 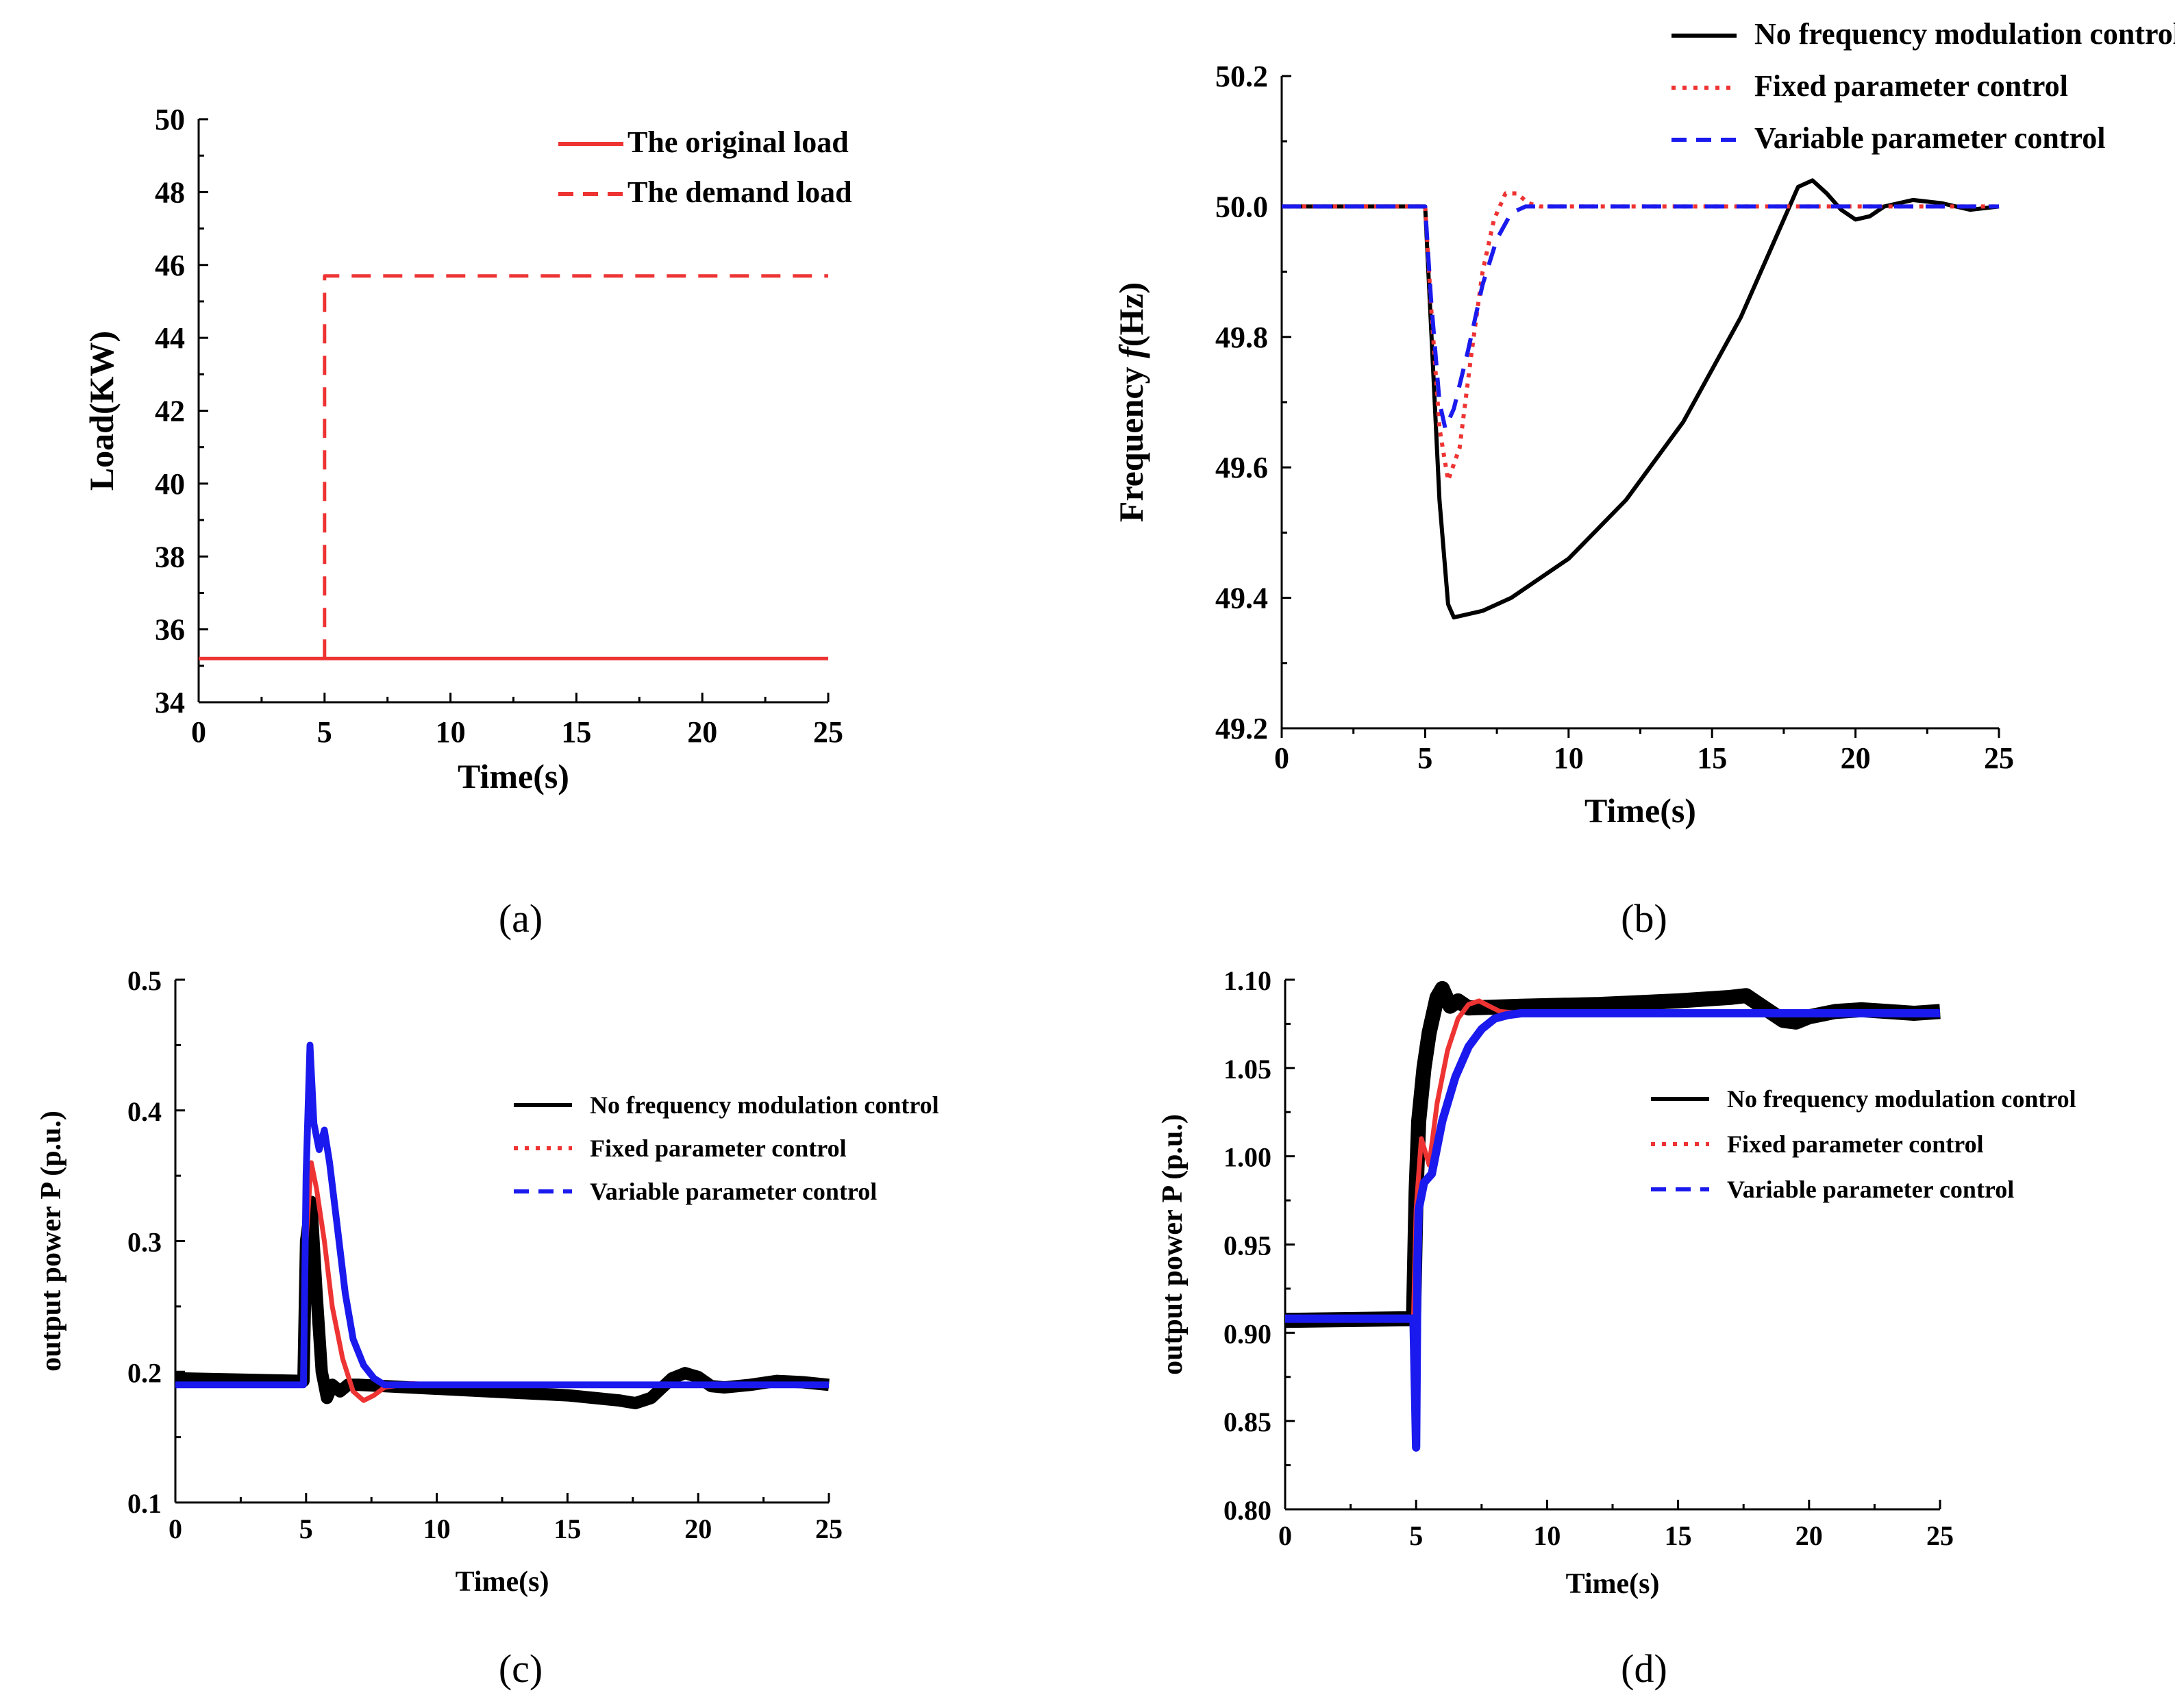 I want to click on panel-caption: (c), so click(x=521, y=1668).